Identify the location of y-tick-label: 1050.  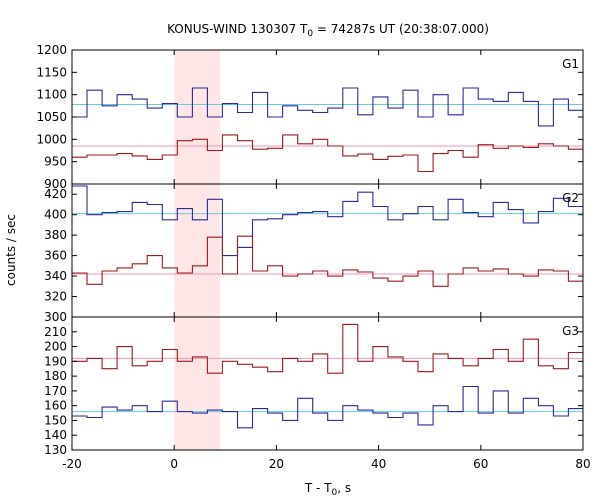
(51, 117).